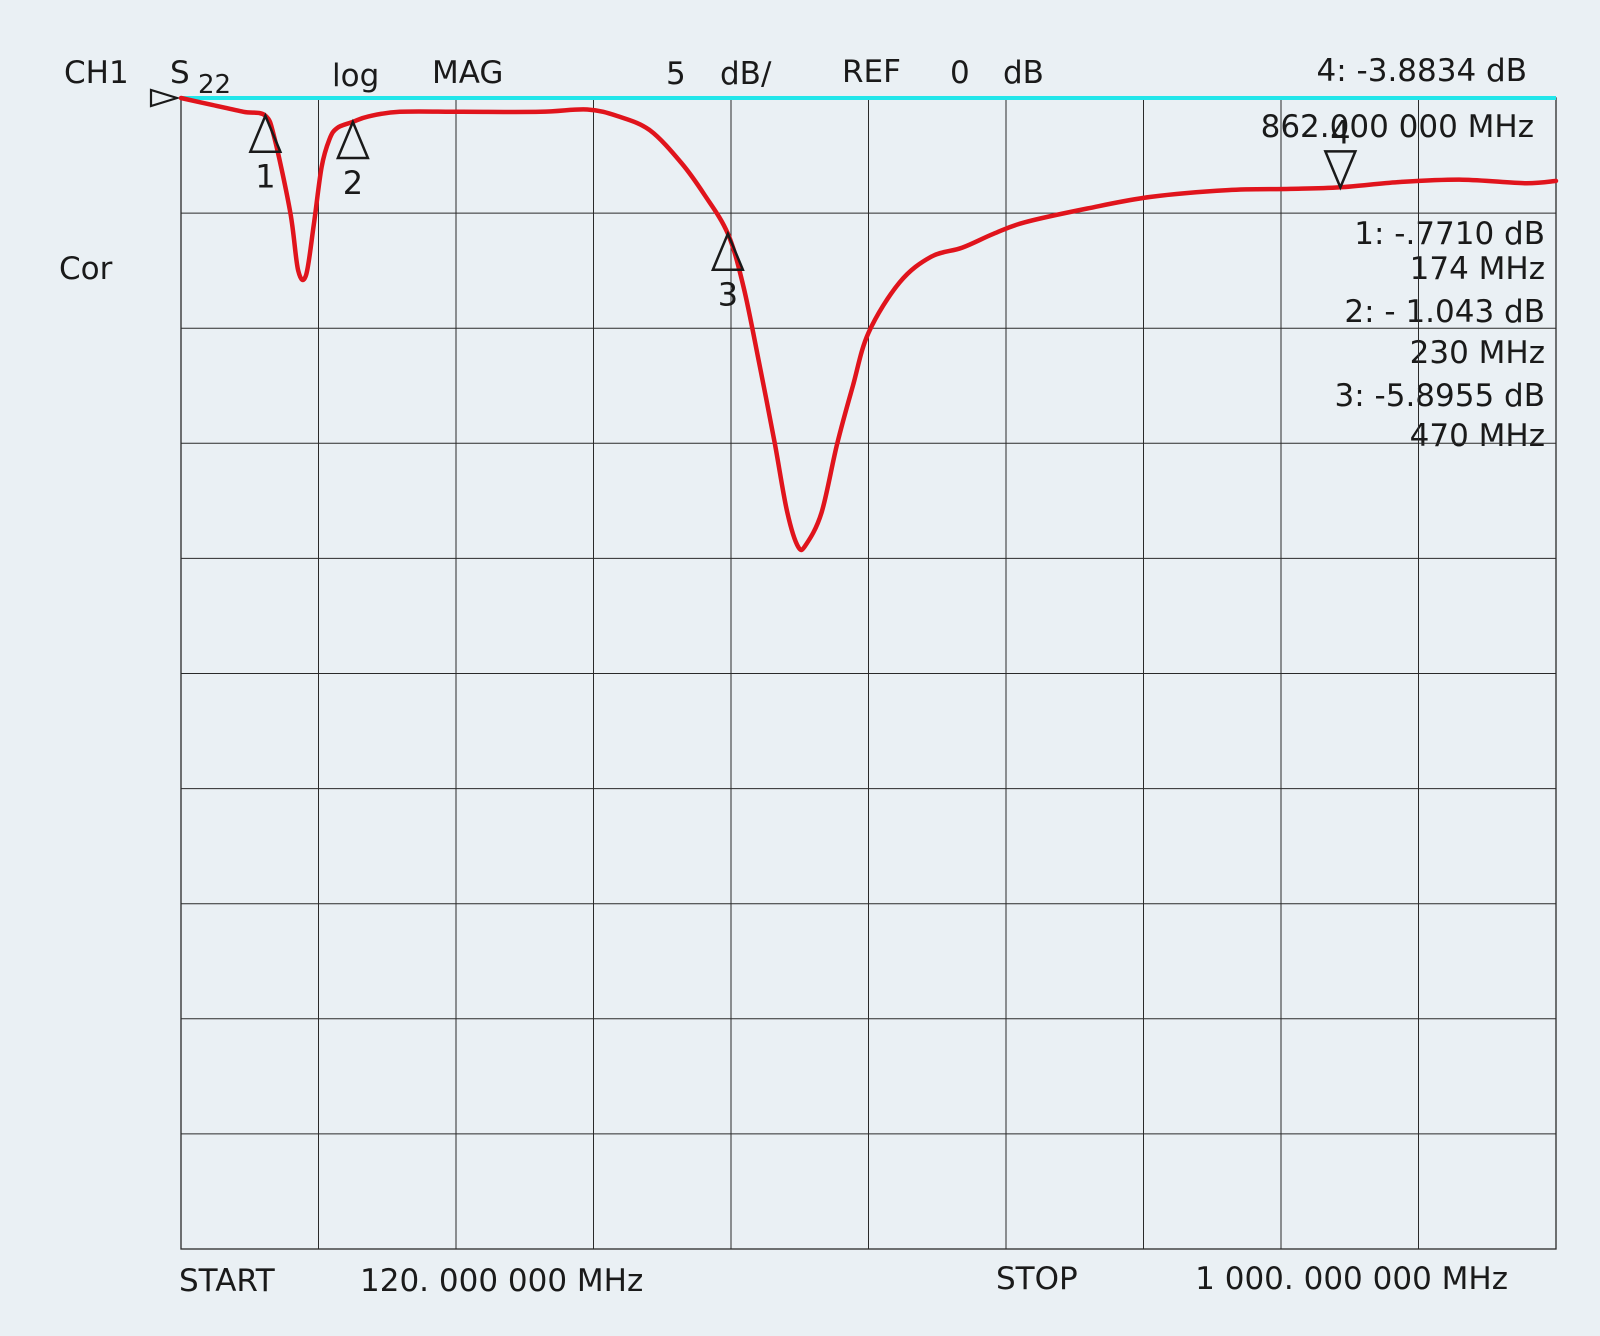 Image resolution: width=1600 pixels, height=1336 pixels. I want to click on reference-level-arrow-icon, so click(165, 98).